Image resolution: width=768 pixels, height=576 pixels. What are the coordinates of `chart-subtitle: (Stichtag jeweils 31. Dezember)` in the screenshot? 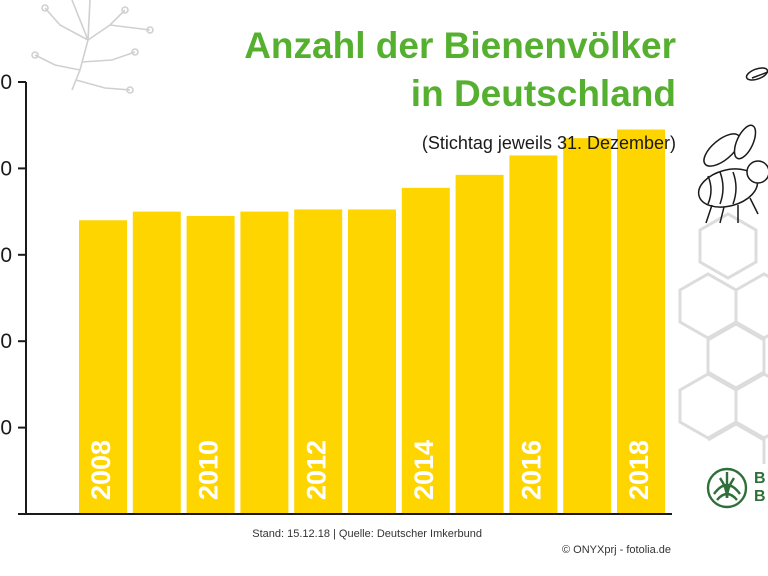 It's located at (548, 143).